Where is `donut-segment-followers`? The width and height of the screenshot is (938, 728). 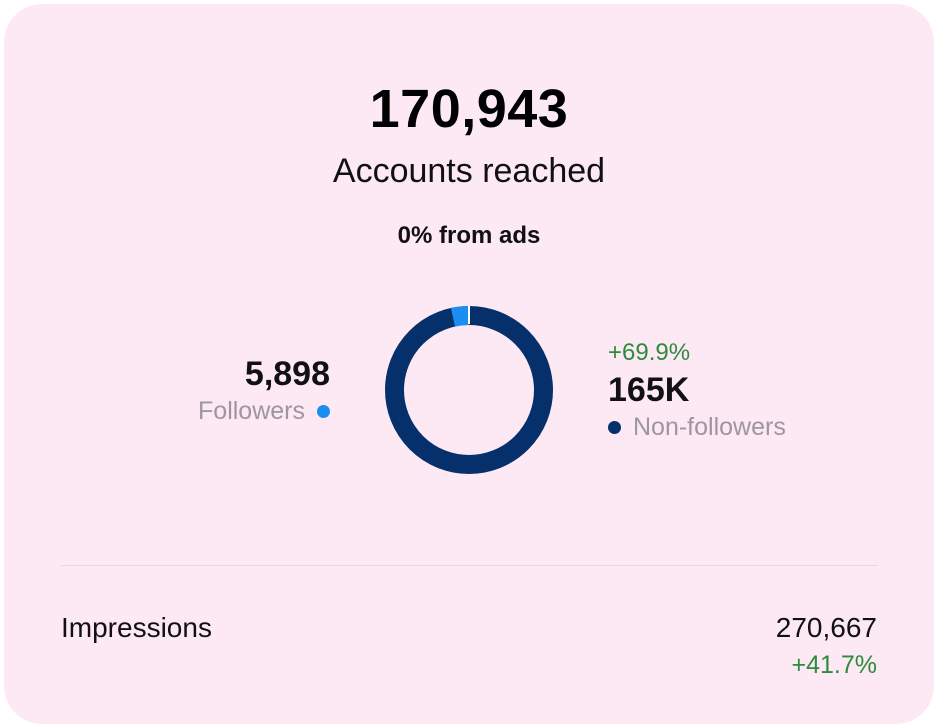 donut-segment-followers is located at coordinates (469, 390).